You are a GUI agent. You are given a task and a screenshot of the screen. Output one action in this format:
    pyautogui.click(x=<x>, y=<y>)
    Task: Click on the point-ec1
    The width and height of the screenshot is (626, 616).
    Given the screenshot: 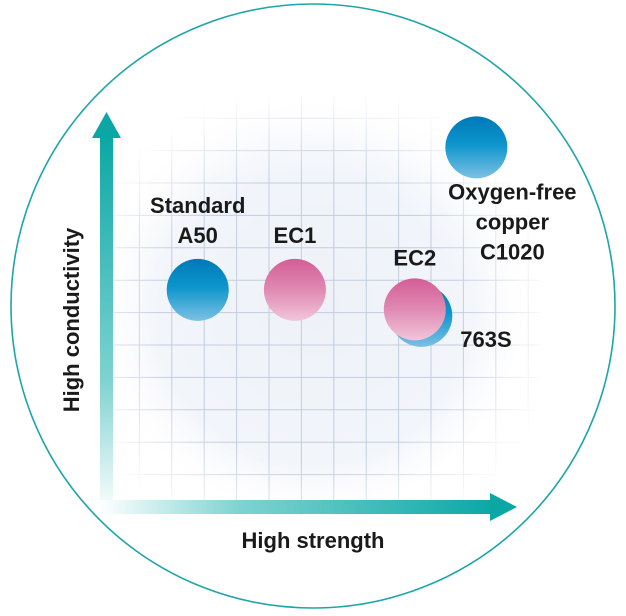 What is the action you would take?
    pyautogui.click(x=294, y=289)
    